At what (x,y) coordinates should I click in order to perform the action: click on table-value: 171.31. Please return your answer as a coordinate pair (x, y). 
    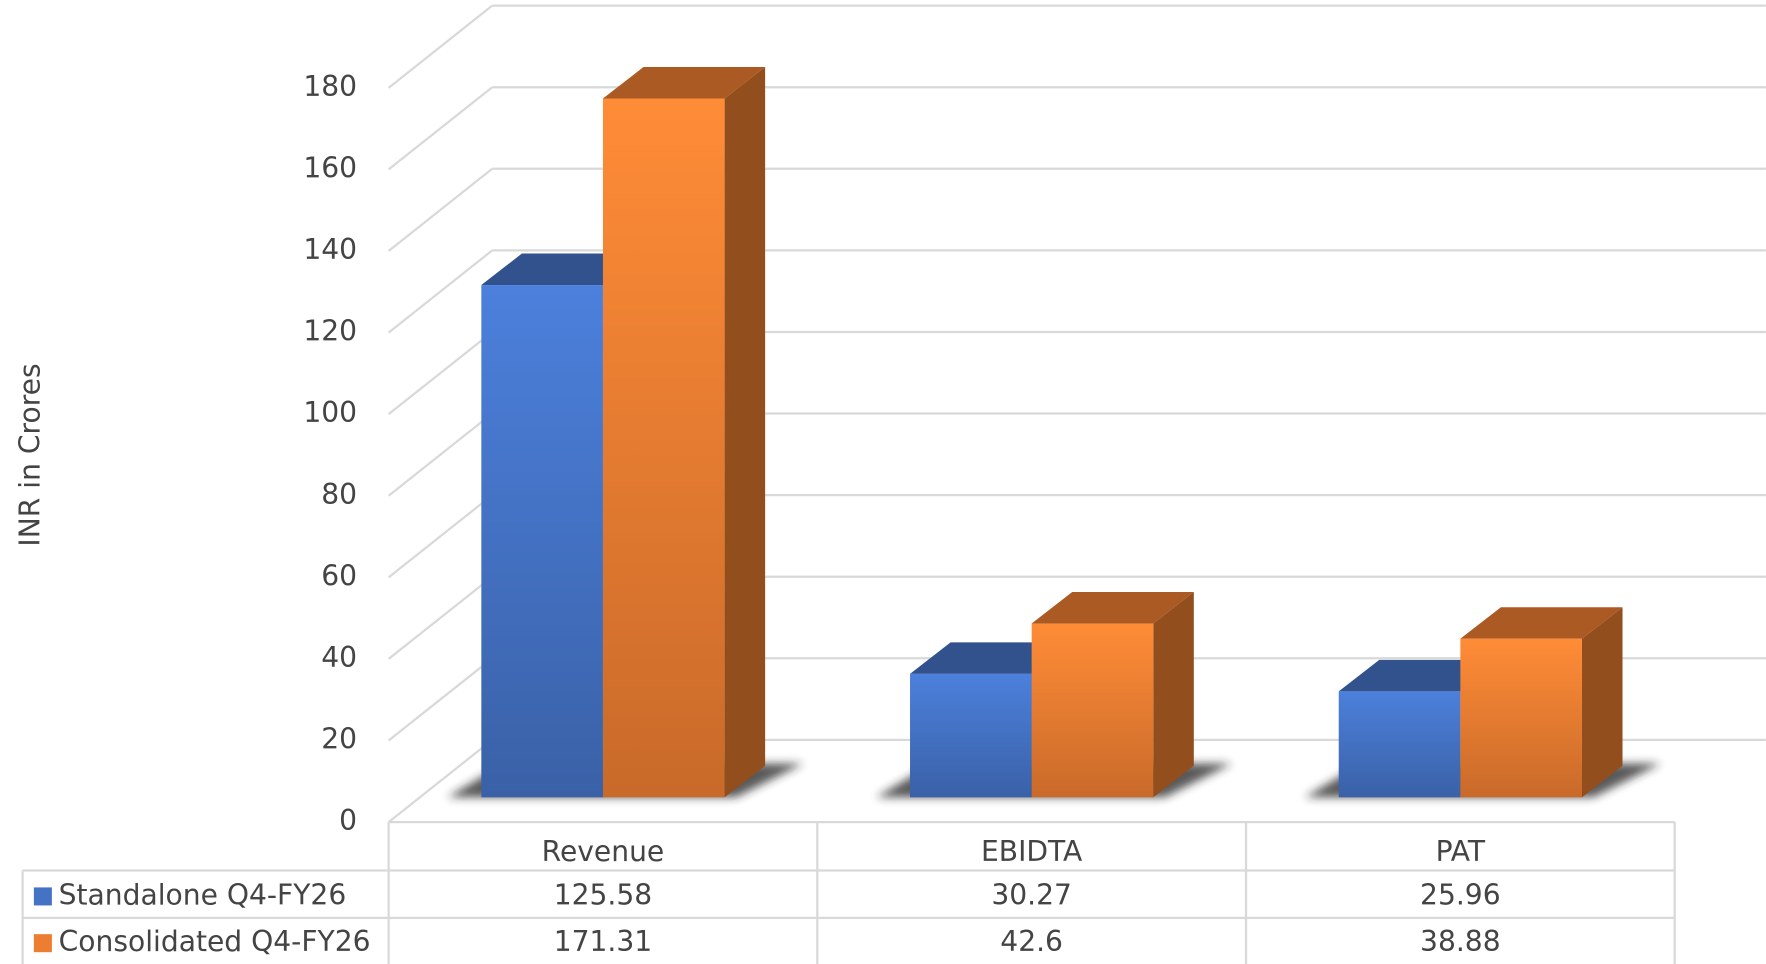
    Looking at the image, I should click on (603, 941).